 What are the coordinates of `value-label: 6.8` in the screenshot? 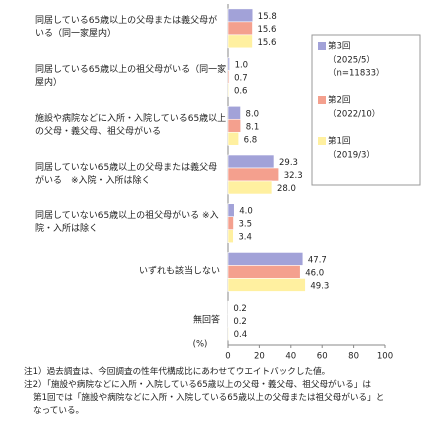 It's located at (251, 140).